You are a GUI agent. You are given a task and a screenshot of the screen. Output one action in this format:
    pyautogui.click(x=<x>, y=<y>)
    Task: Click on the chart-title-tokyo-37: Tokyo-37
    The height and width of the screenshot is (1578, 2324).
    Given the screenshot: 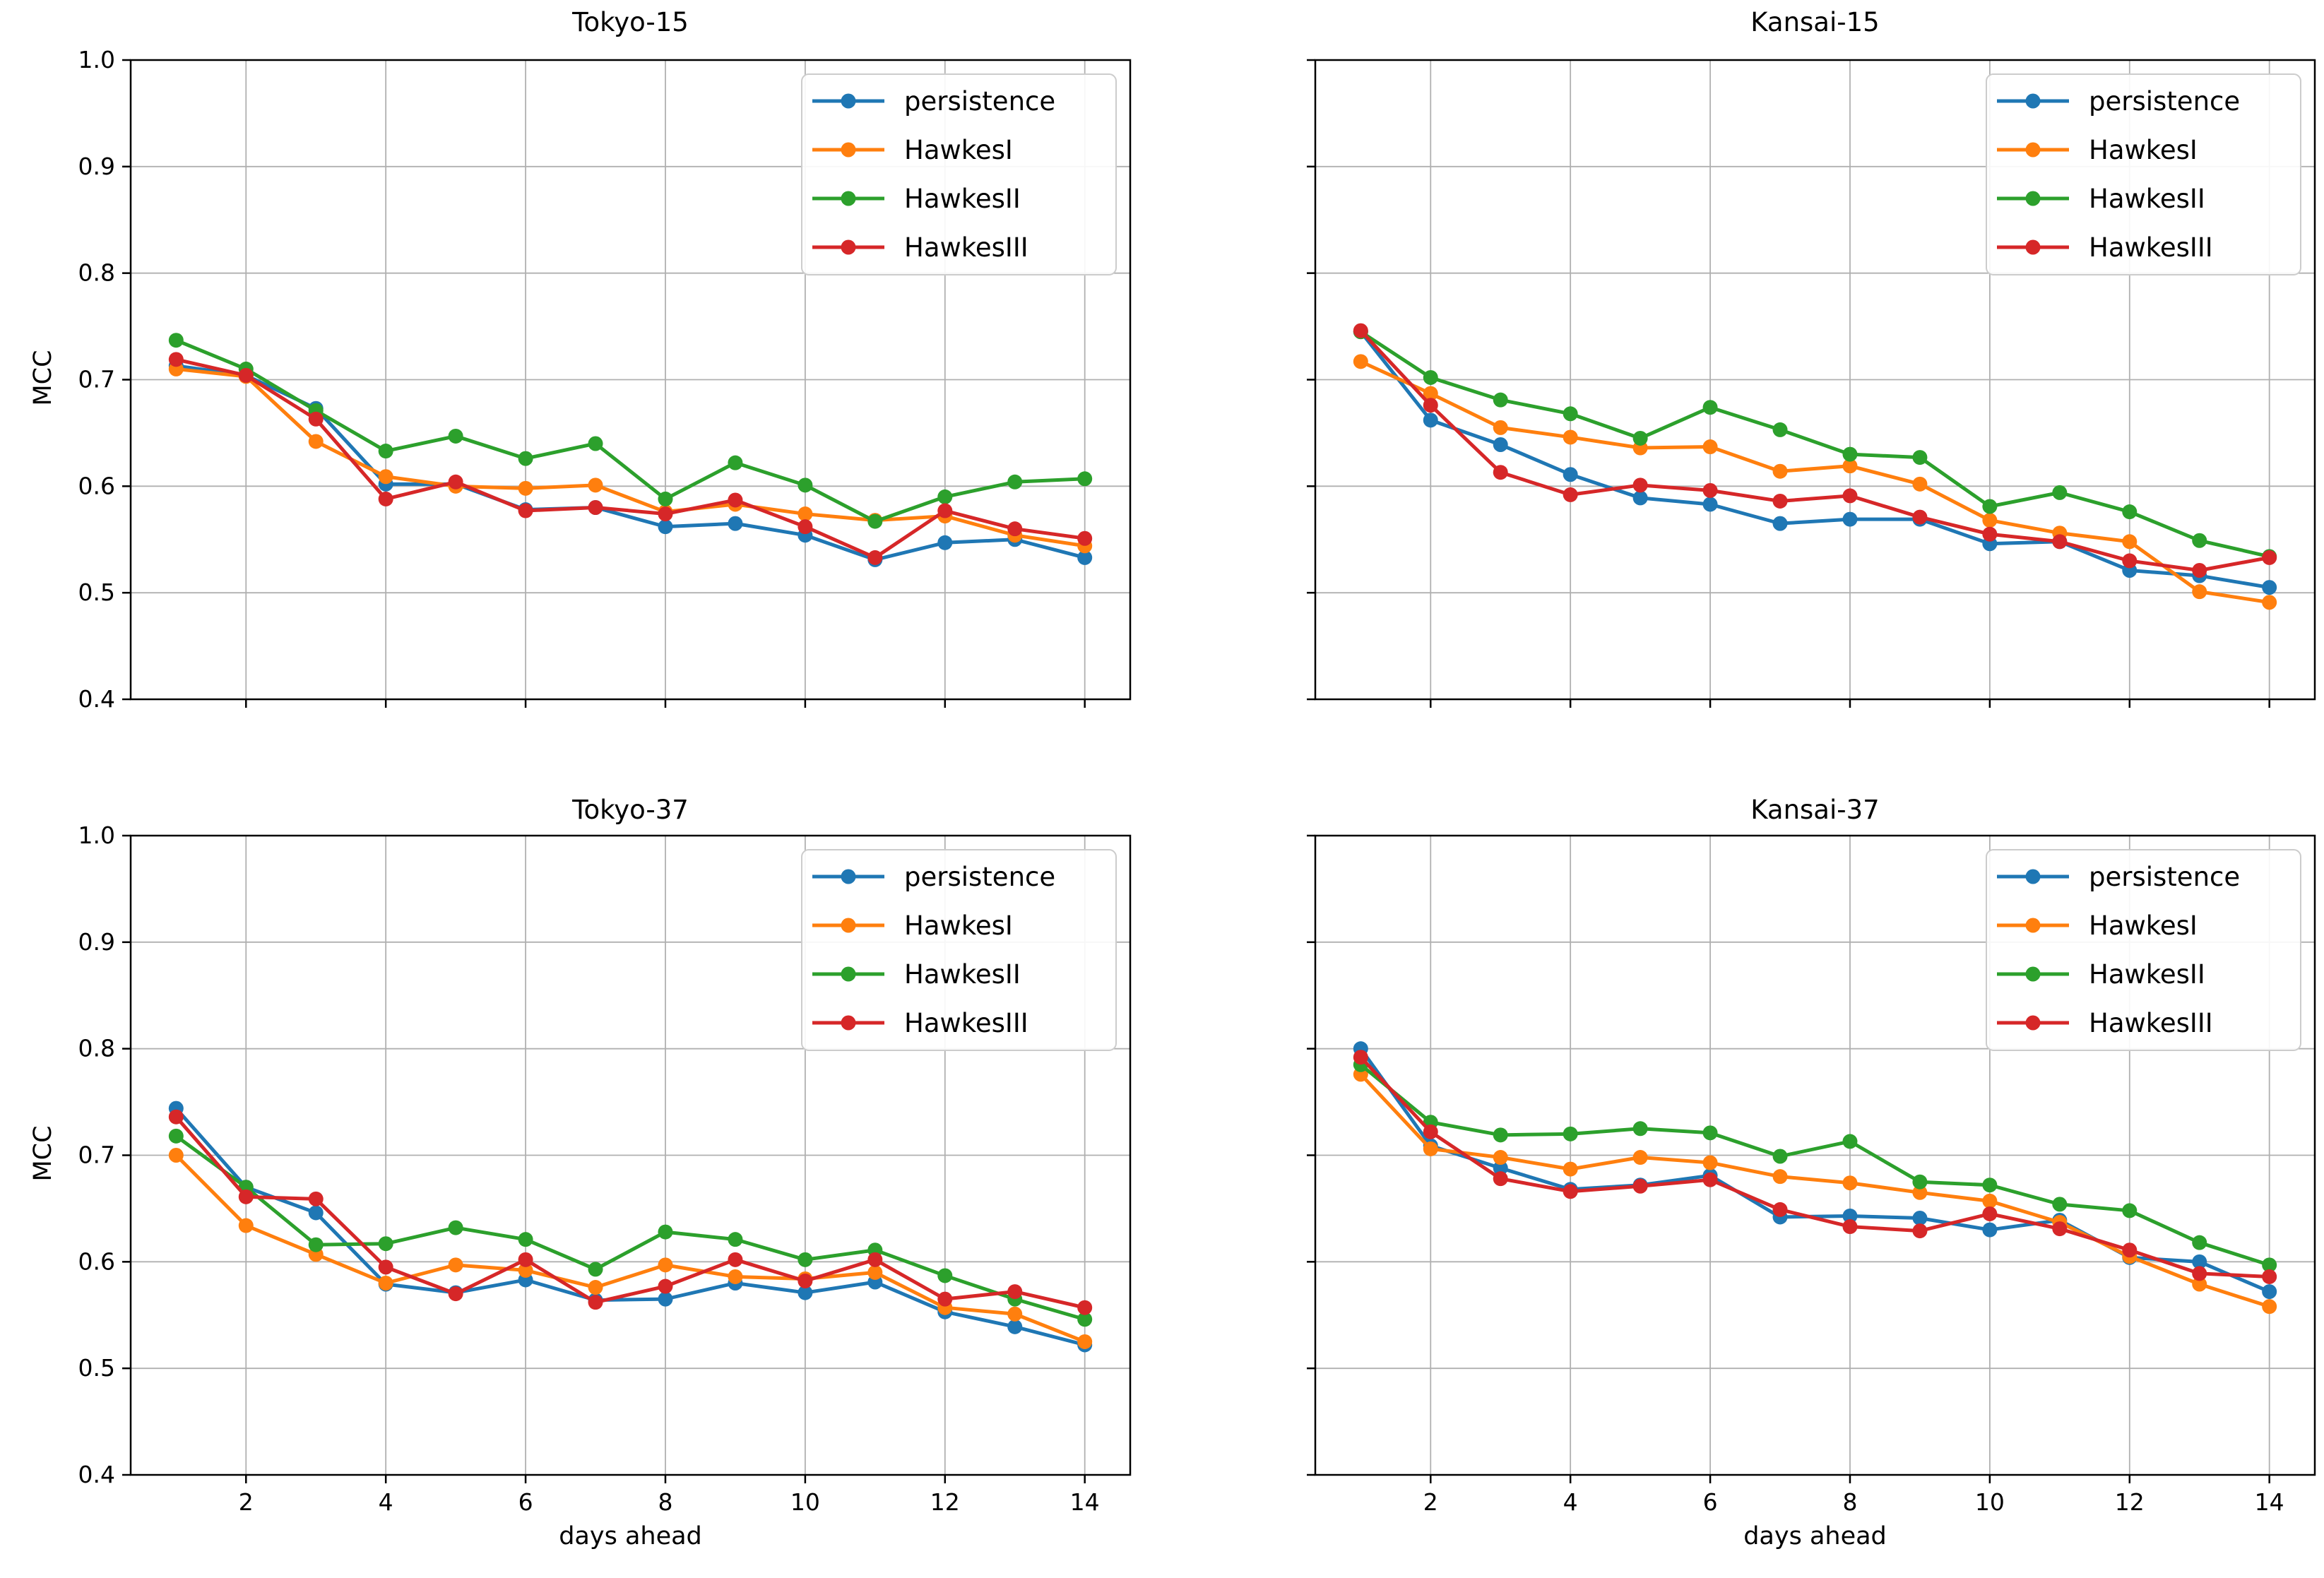 What is the action you would take?
    pyautogui.click(x=630, y=810)
    